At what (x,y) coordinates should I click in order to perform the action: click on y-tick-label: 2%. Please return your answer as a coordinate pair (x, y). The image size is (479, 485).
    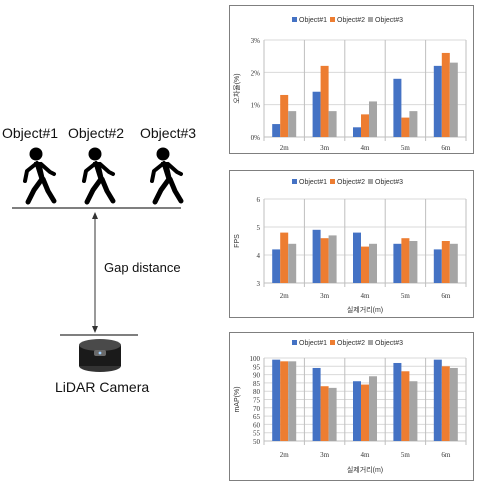
    Looking at the image, I should click on (256, 73).